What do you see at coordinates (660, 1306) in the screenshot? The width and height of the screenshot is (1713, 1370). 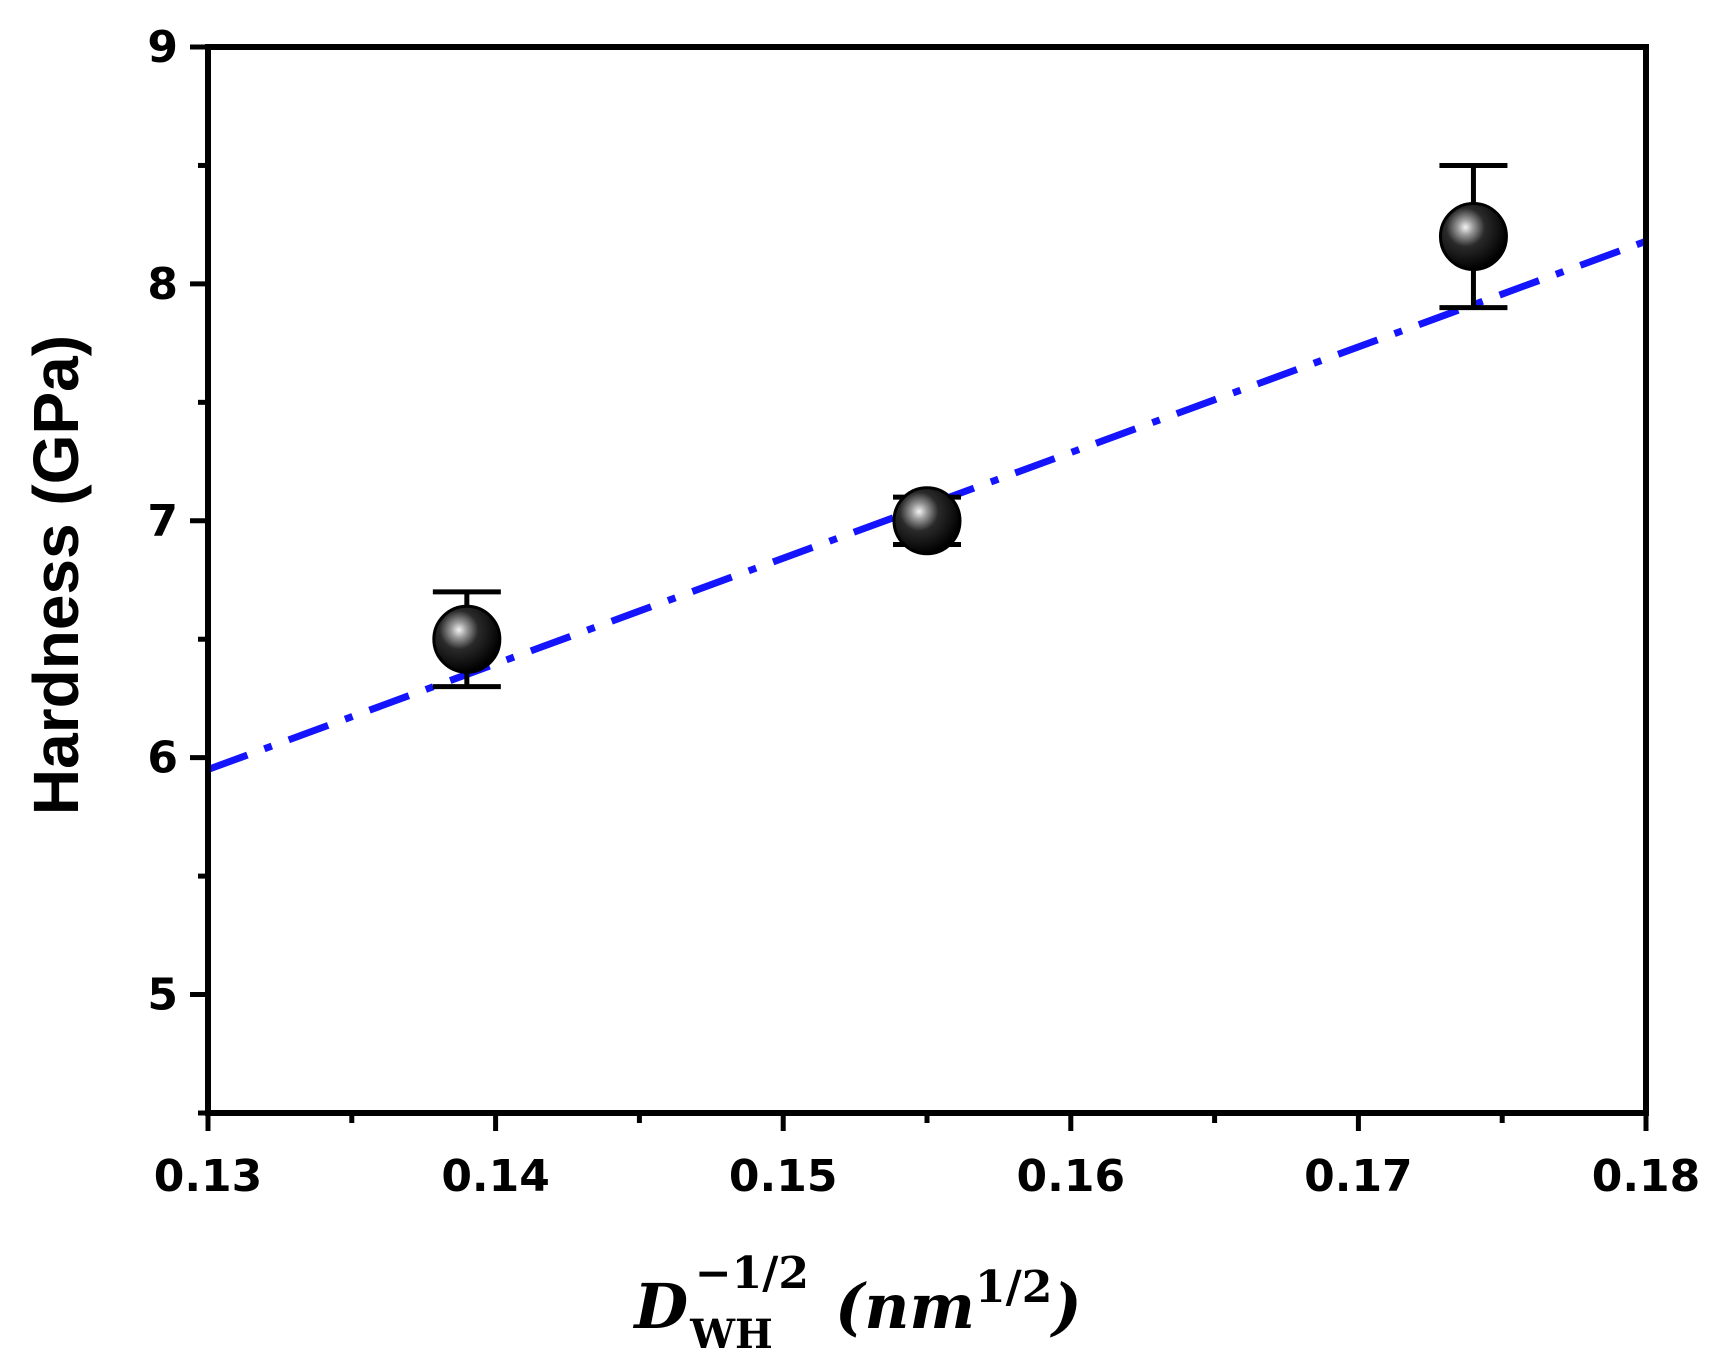 I see `x-axis-symbol: D` at bounding box center [660, 1306].